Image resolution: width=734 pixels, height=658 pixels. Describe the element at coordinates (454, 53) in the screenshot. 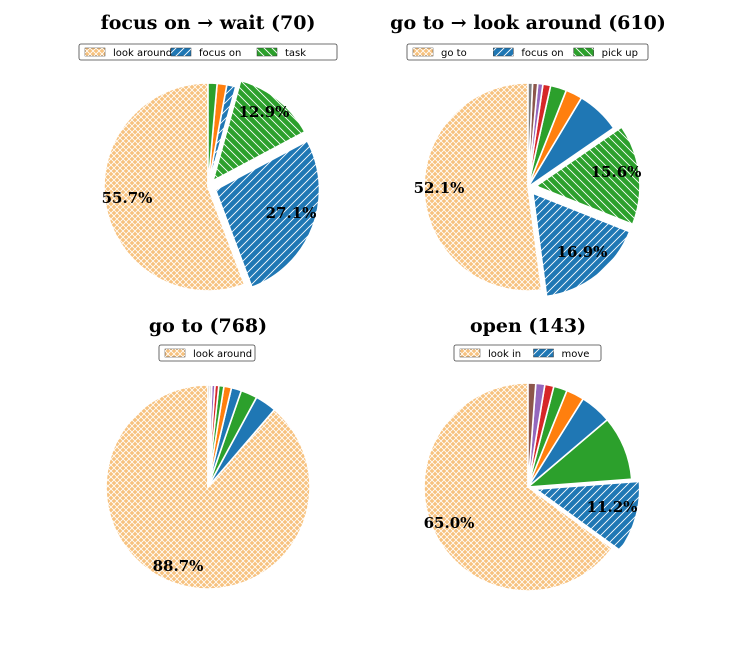

I see `legend-label: go to` at that location.